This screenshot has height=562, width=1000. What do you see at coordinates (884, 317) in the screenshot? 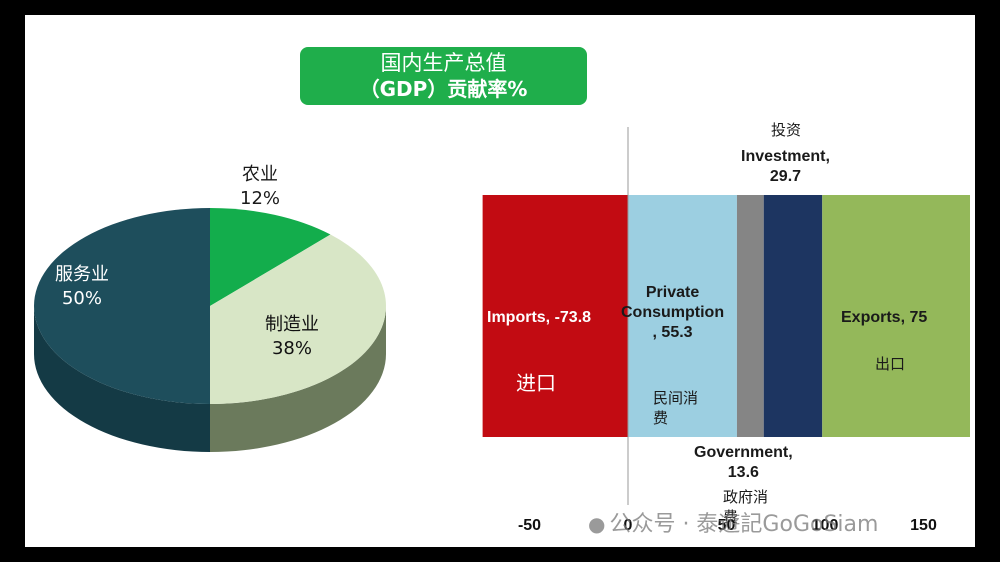
I see `label-exports: Exports, 75` at bounding box center [884, 317].